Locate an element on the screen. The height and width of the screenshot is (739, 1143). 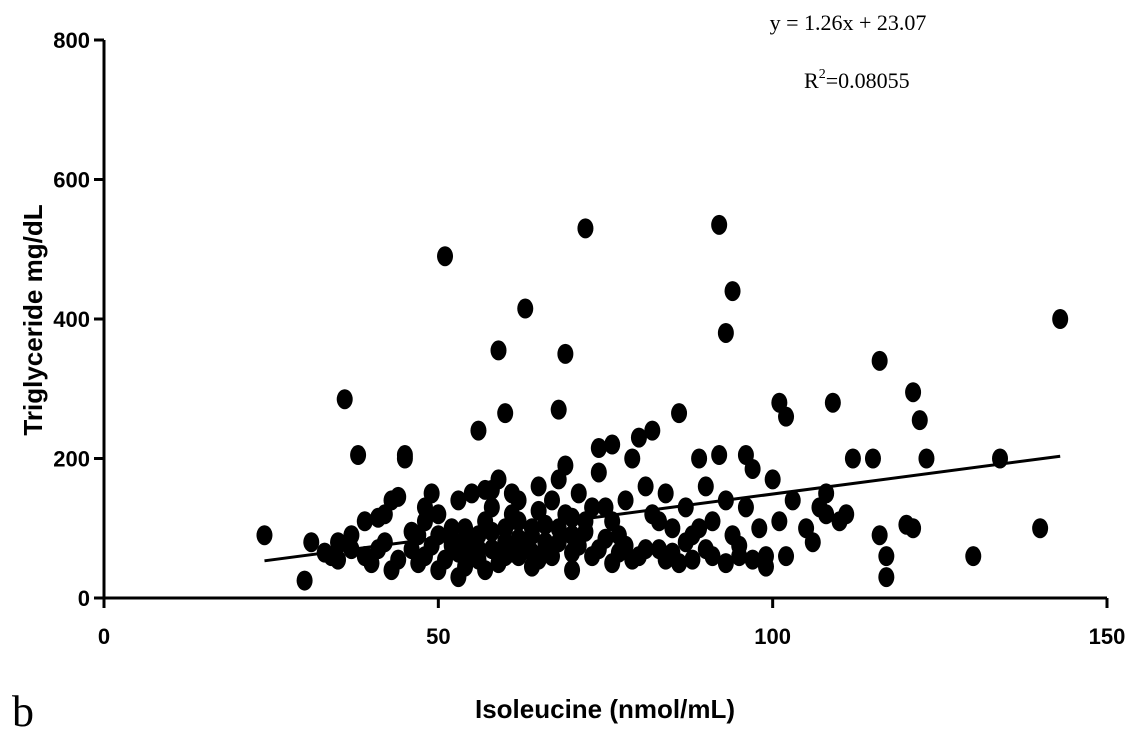
r-squared-value: =0.08055 is located at coordinates (868, 80).